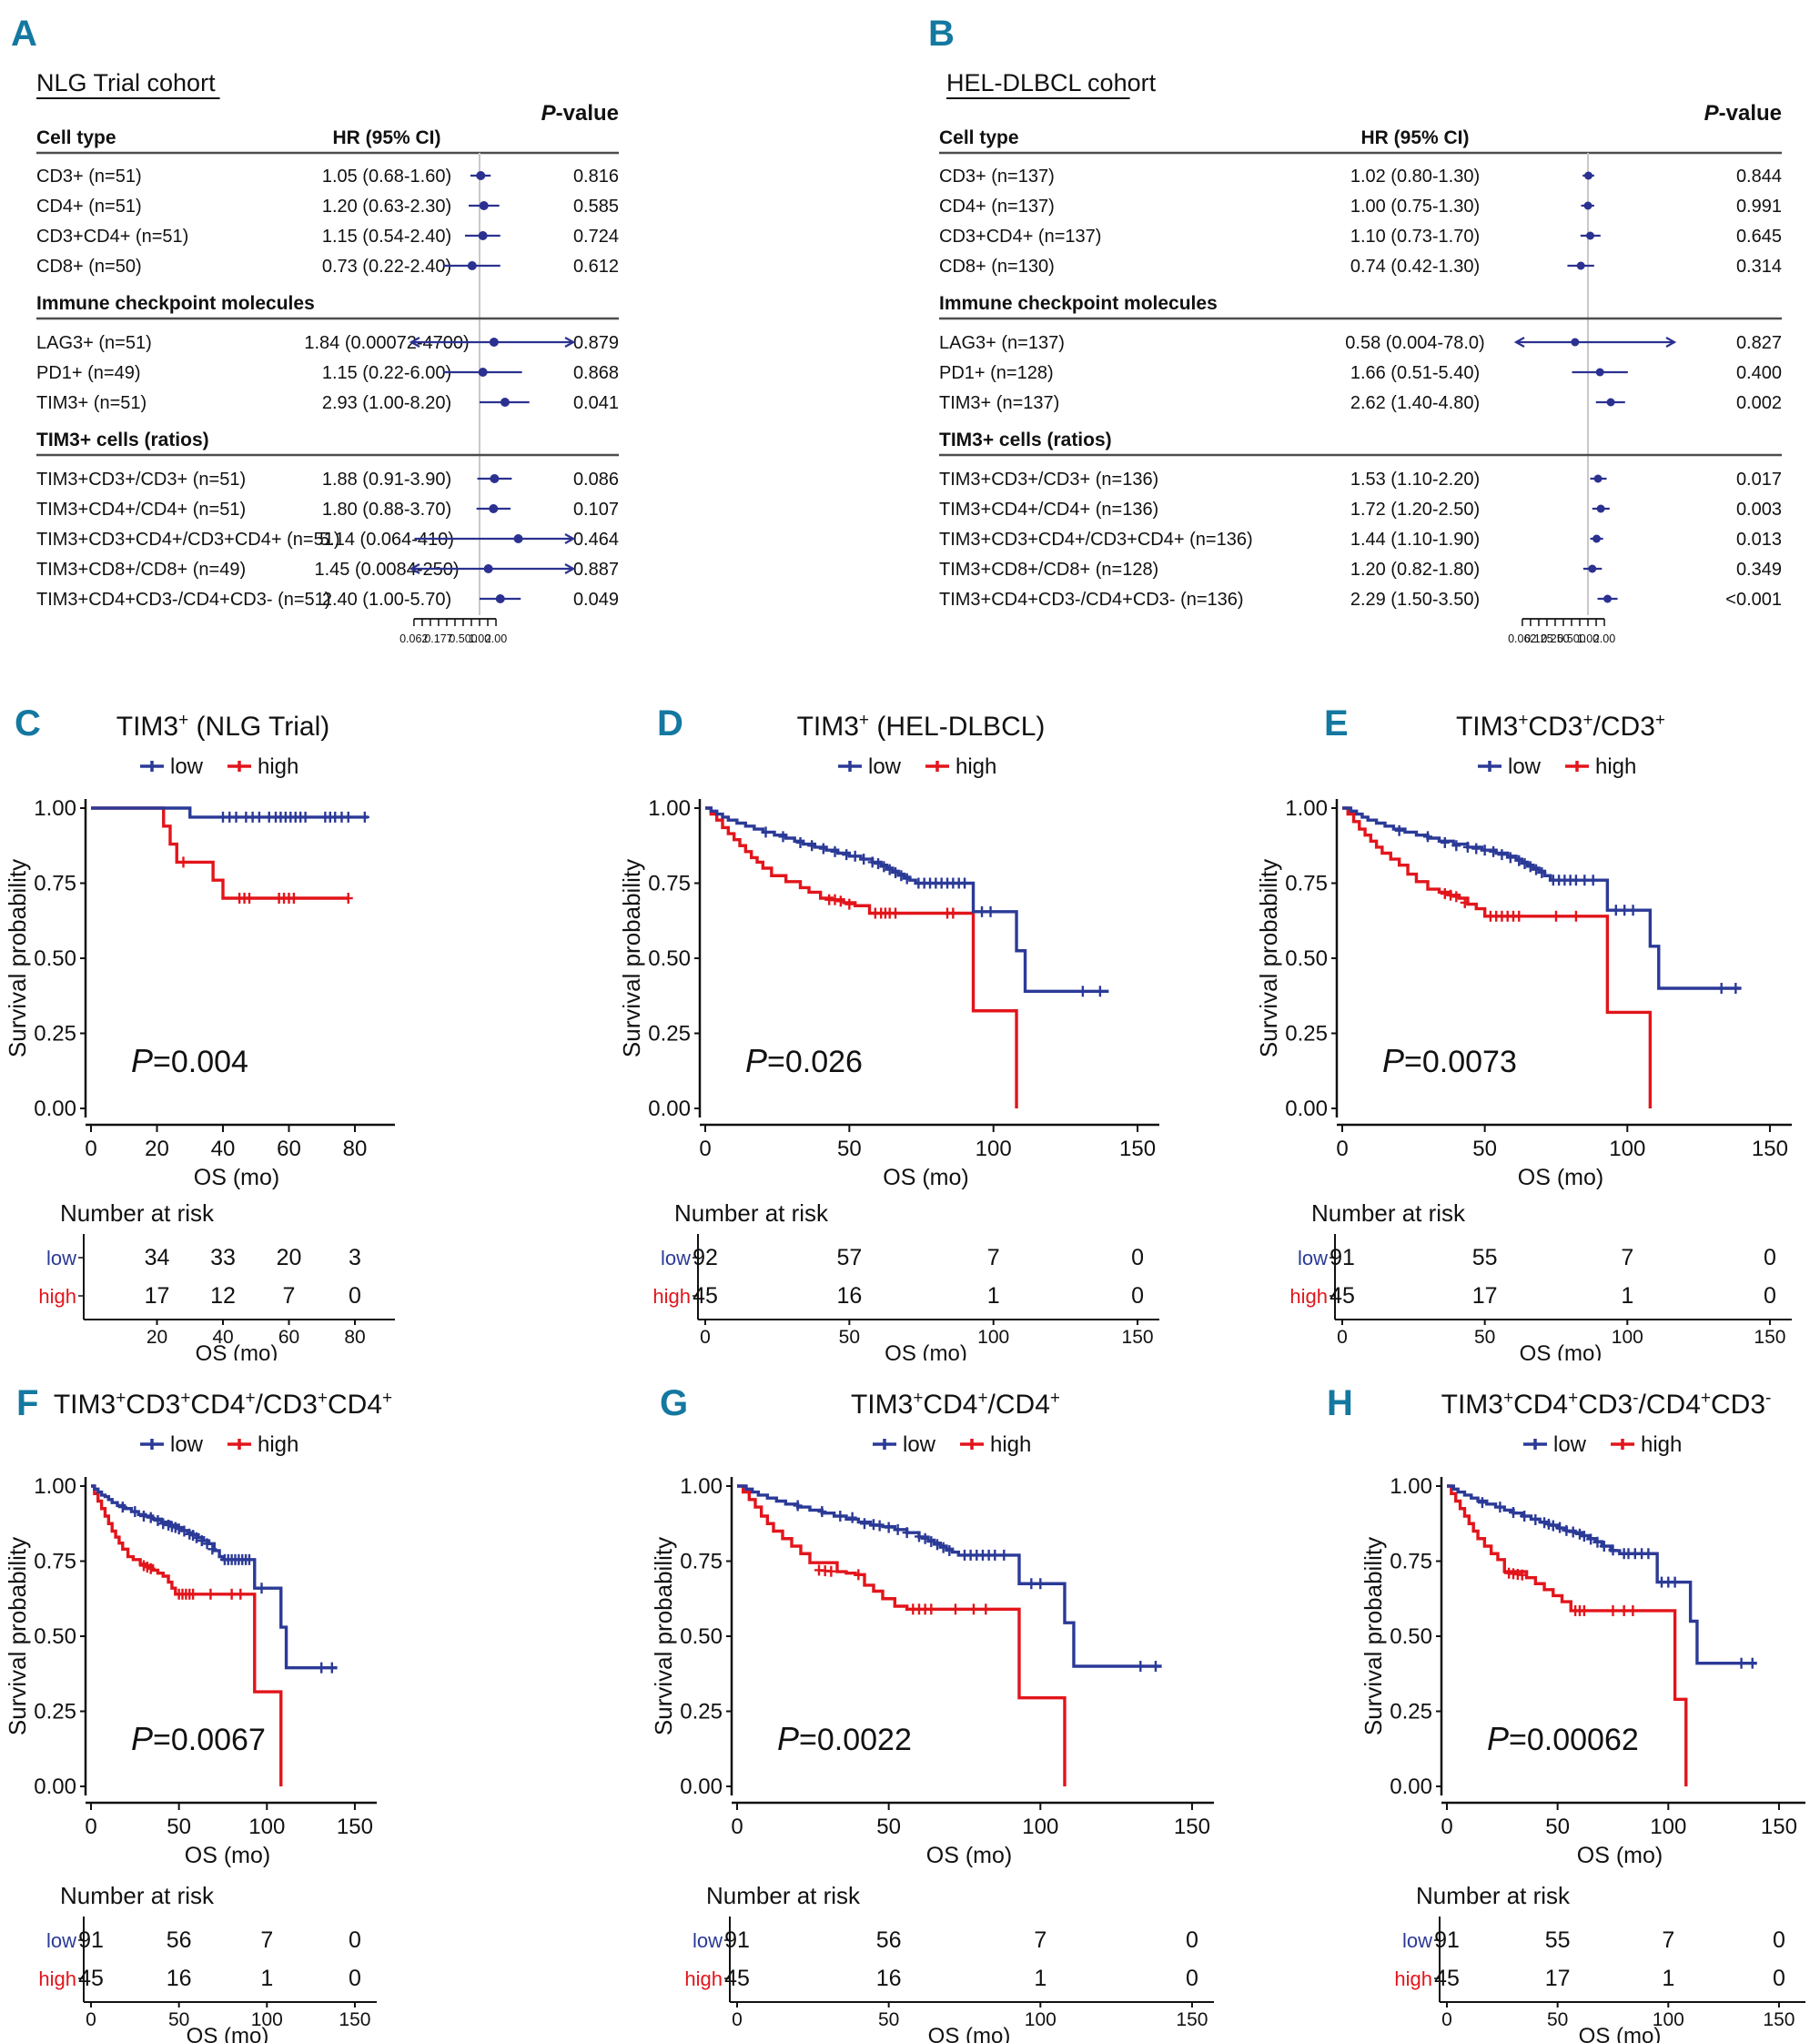 The height and width of the screenshot is (2043, 1820). Describe the element at coordinates (849, 1257) in the screenshot. I see `risk-count: 57` at that location.